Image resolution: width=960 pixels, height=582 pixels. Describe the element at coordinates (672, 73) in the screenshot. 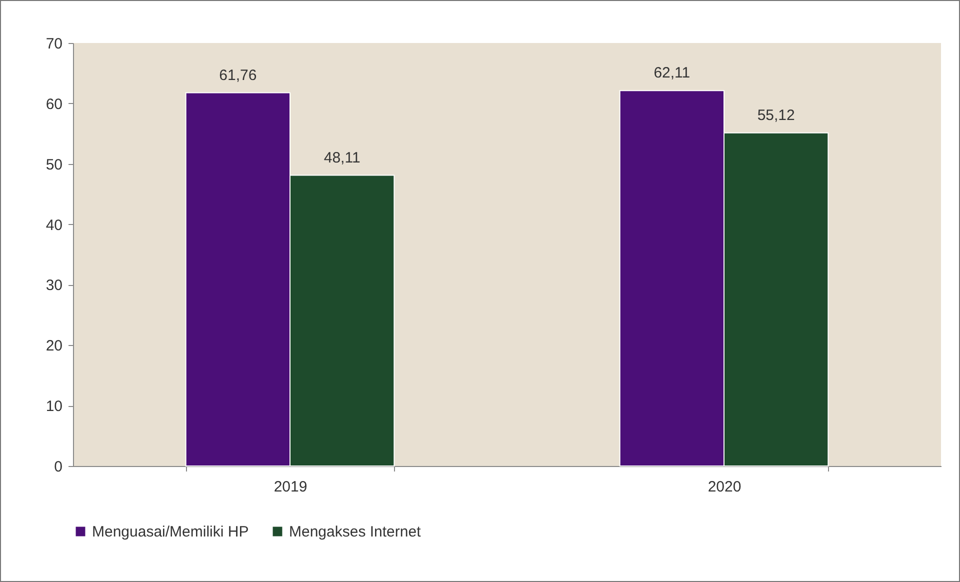

I see `data-label: 62,11` at that location.